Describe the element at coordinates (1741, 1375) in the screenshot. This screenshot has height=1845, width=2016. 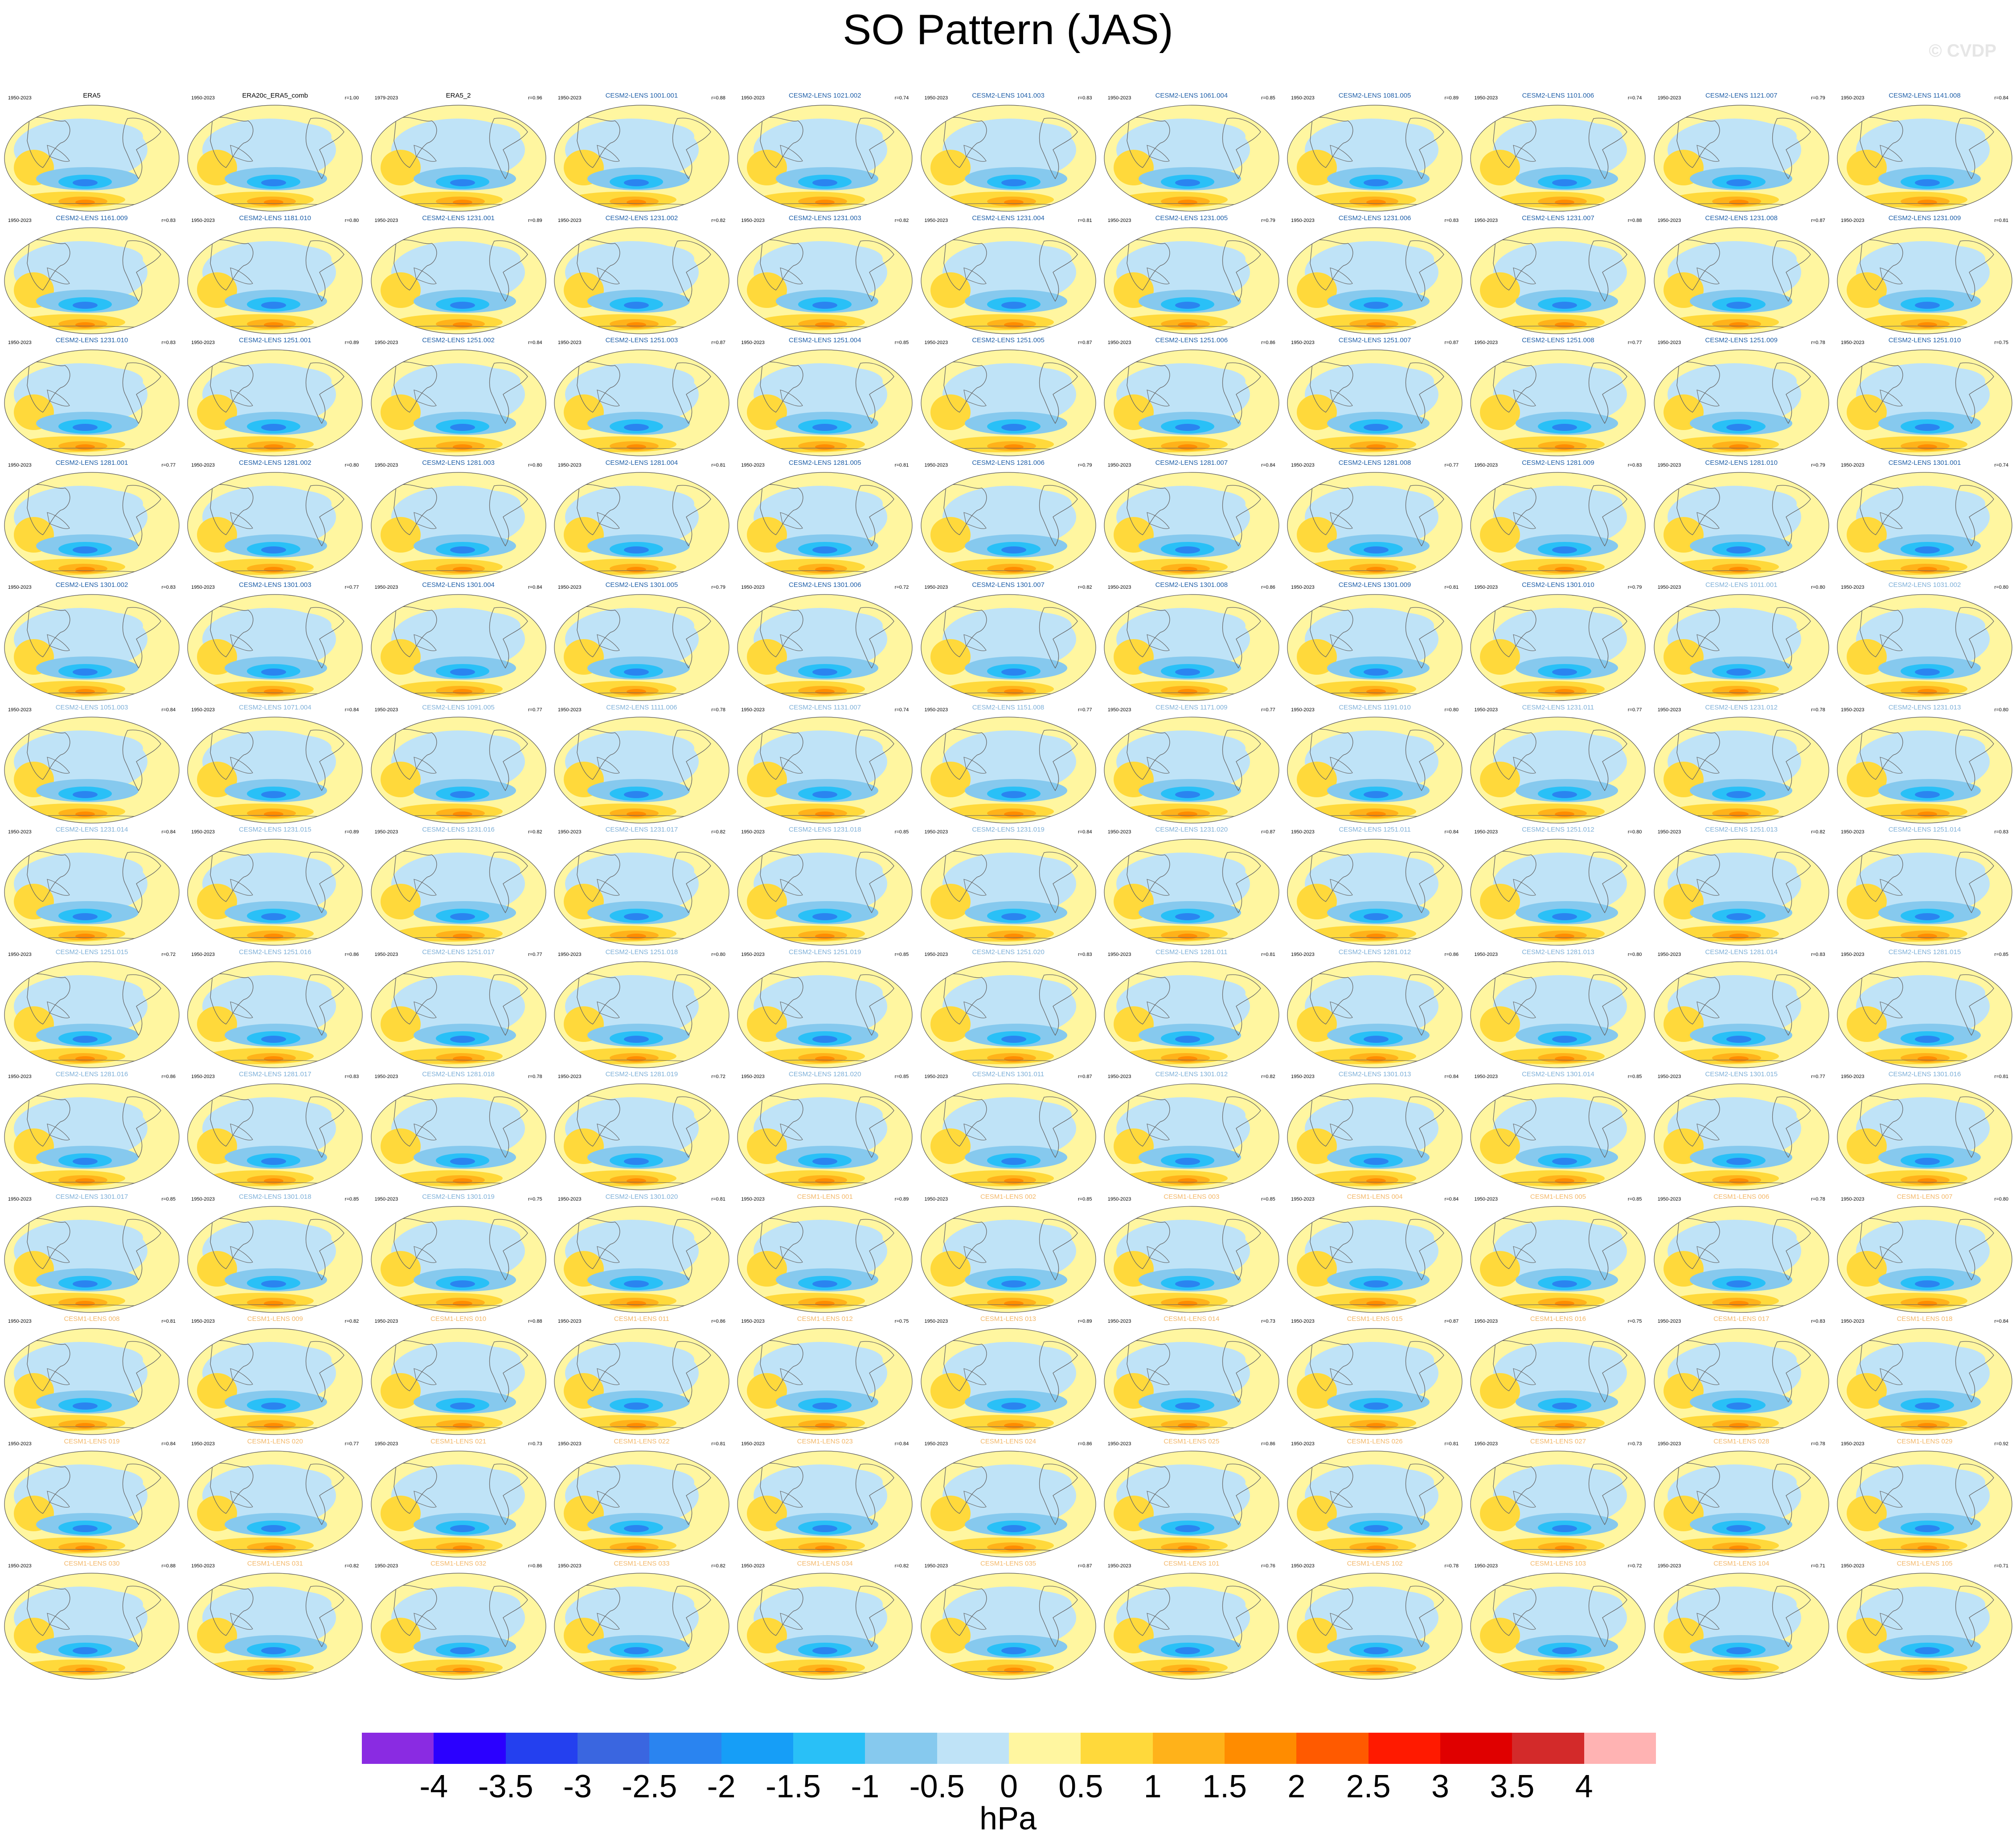
I see `map-panel: 1950-2023 CESM1-LENS 017 r=0.83` at that location.